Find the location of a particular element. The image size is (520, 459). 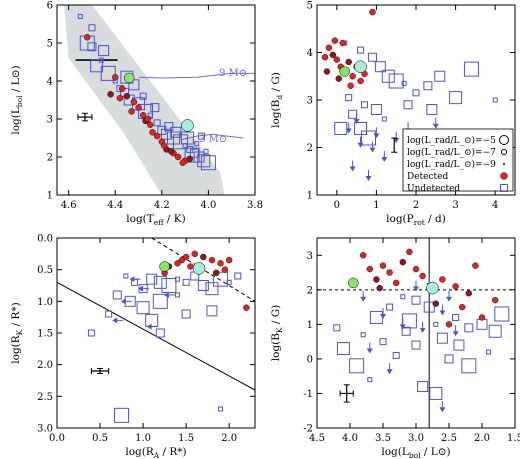

legend-marker is located at coordinates (504, 188).